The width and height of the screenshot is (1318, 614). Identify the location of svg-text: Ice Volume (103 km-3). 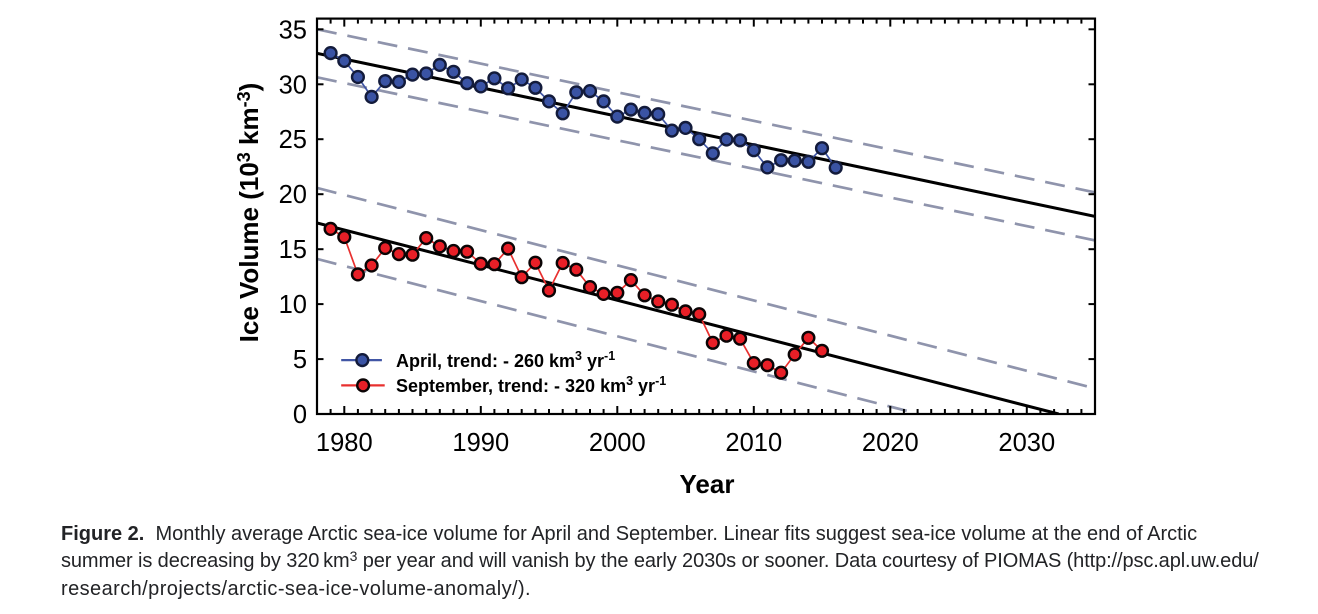
(249, 213).